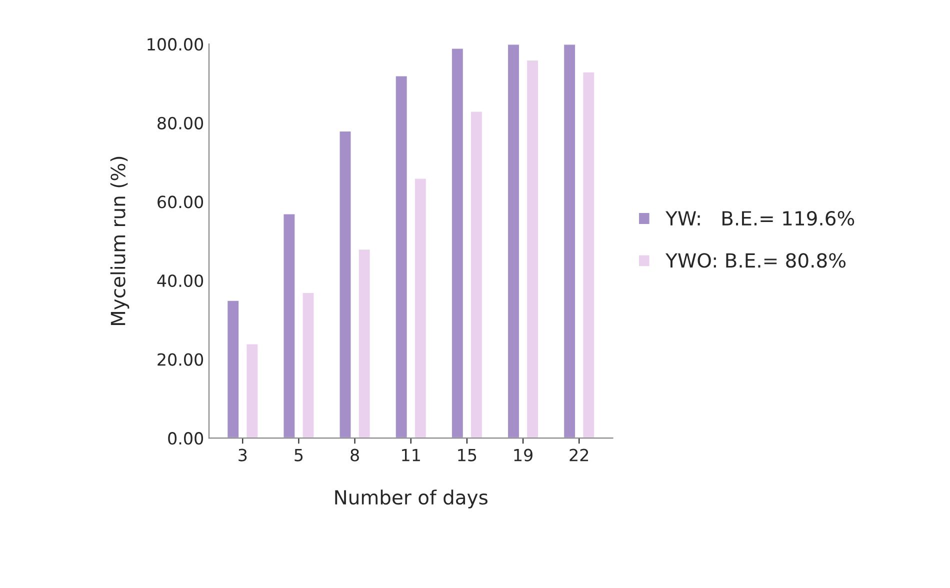 This screenshot has width=950, height=588. What do you see at coordinates (523, 455) in the screenshot?
I see `x-tick-label: 19` at bounding box center [523, 455].